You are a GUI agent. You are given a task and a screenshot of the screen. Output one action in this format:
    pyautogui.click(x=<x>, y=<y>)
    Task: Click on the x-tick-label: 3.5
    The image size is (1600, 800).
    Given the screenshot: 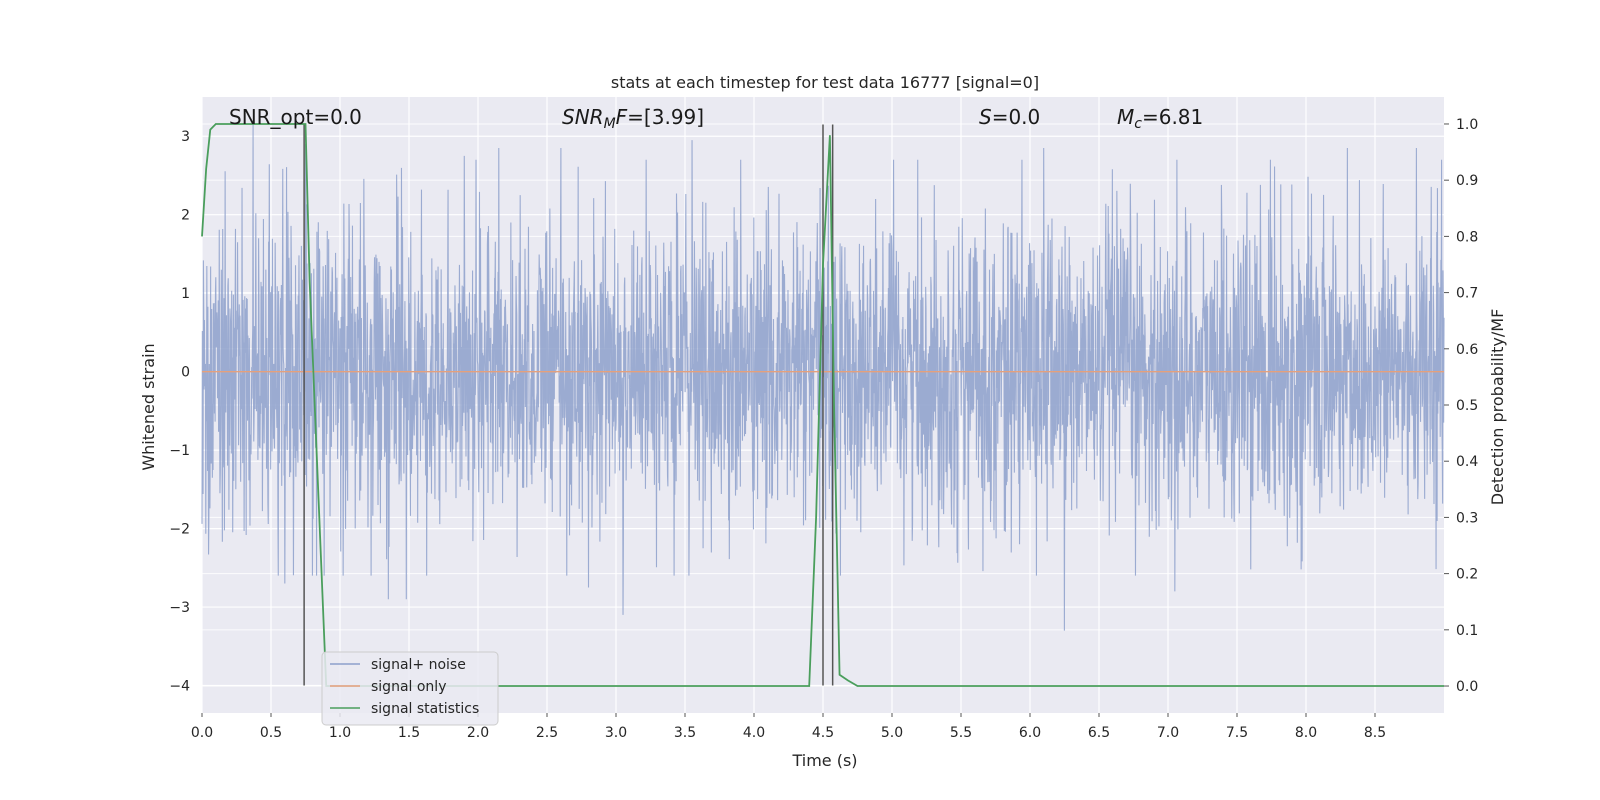 What is the action you would take?
    pyautogui.click(x=685, y=733)
    